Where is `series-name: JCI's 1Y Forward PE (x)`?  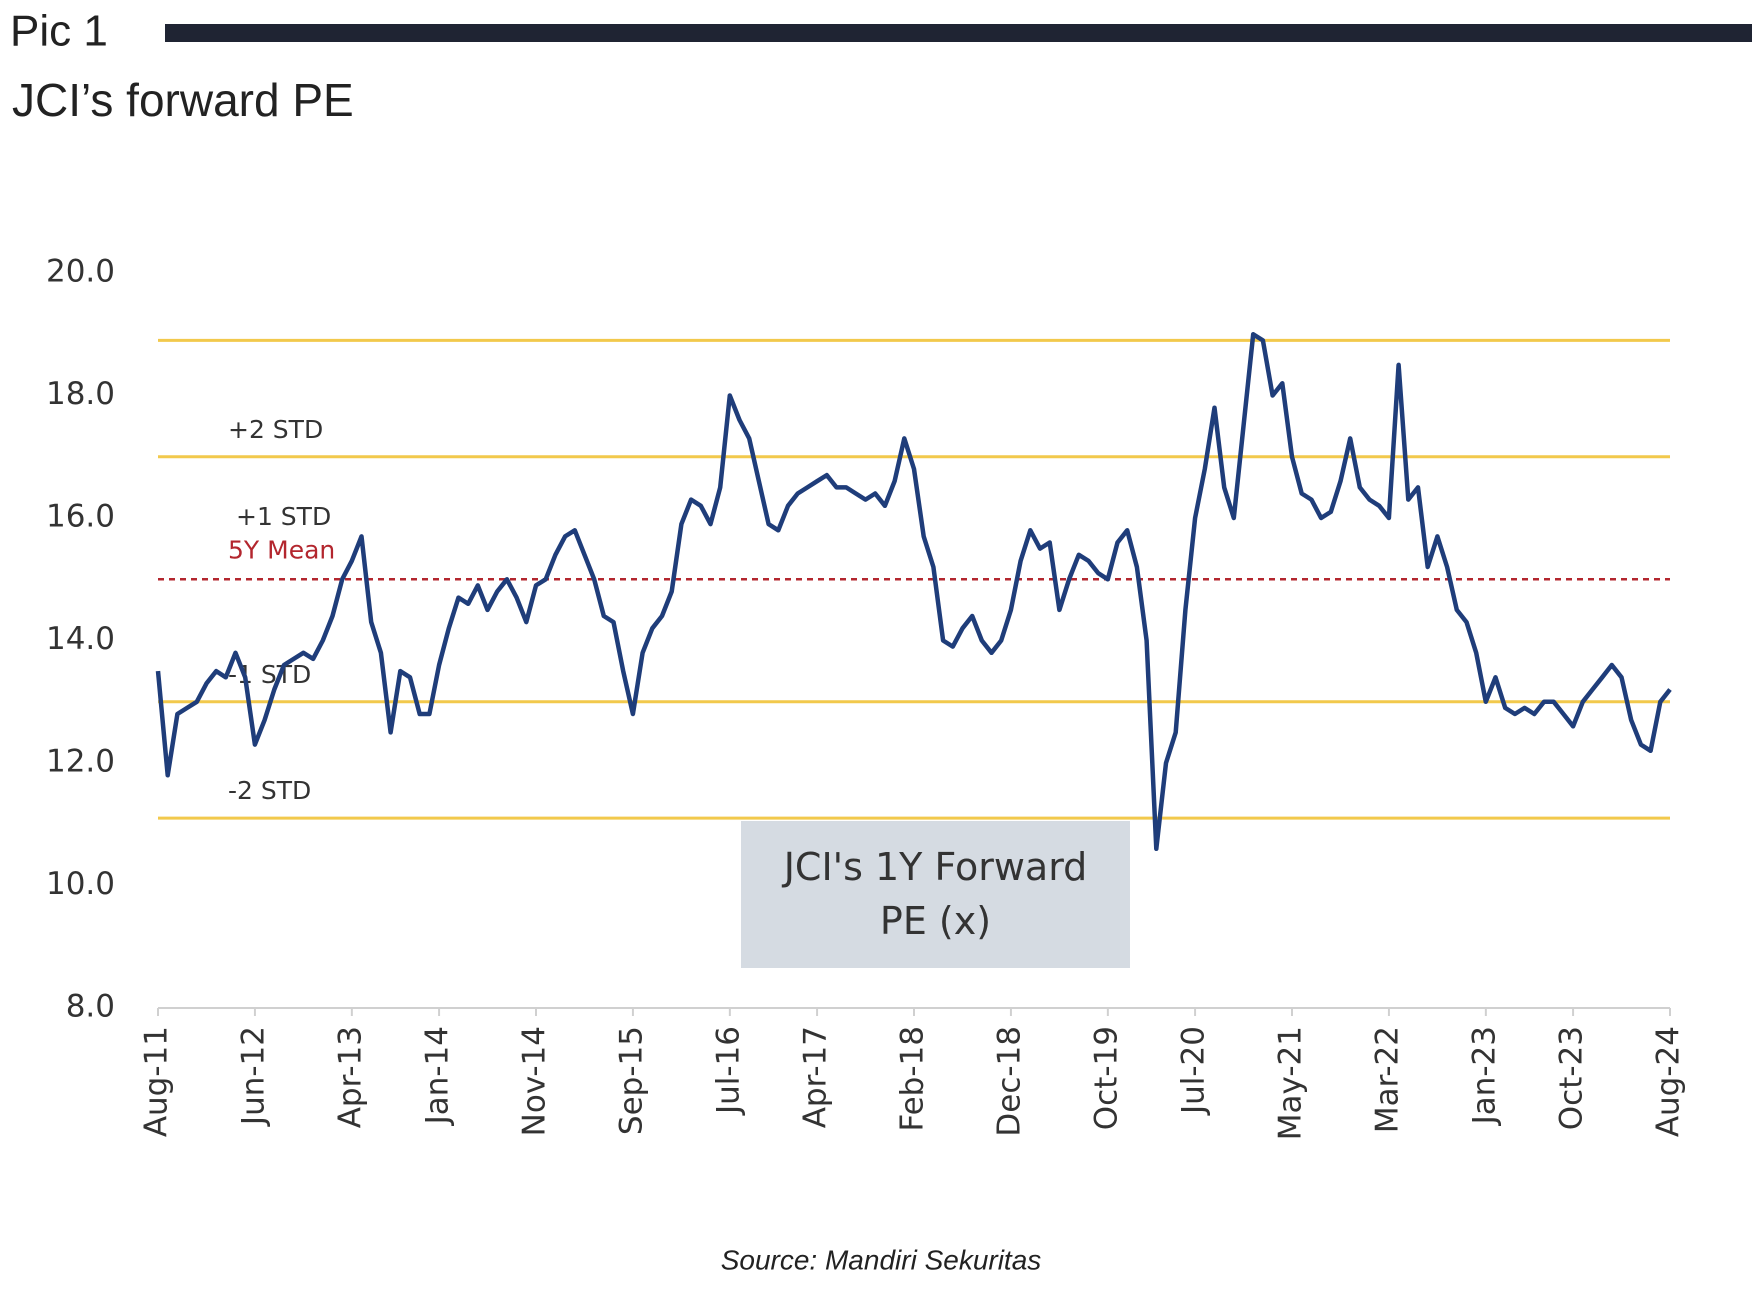 series-name: JCI's 1Y Forward PE (x) is located at coordinates (935, 894).